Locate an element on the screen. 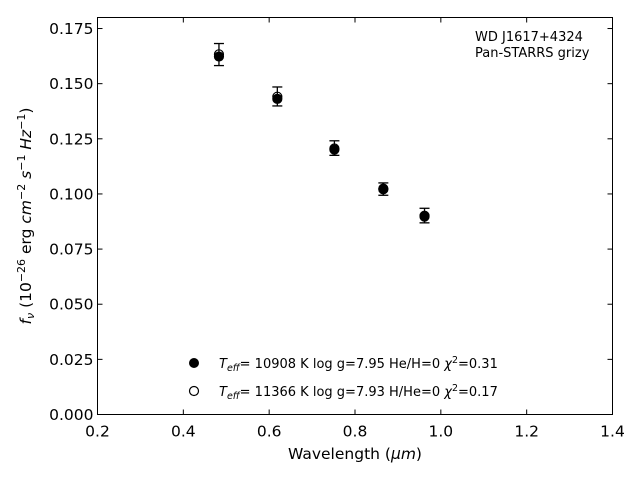  legend-filled-T: T is located at coordinates (223, 364).